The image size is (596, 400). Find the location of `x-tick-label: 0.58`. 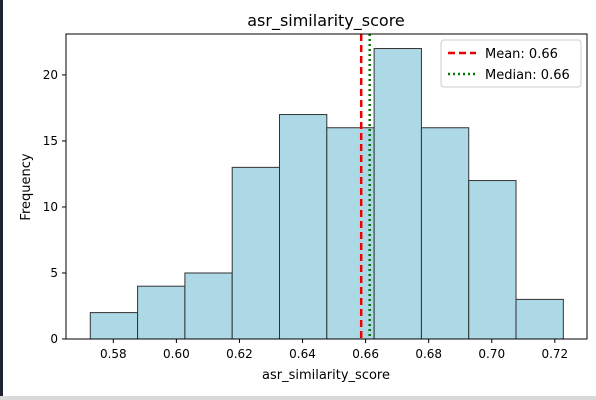

x-tick-label: 0.58 is located at coordinates (113, 354).